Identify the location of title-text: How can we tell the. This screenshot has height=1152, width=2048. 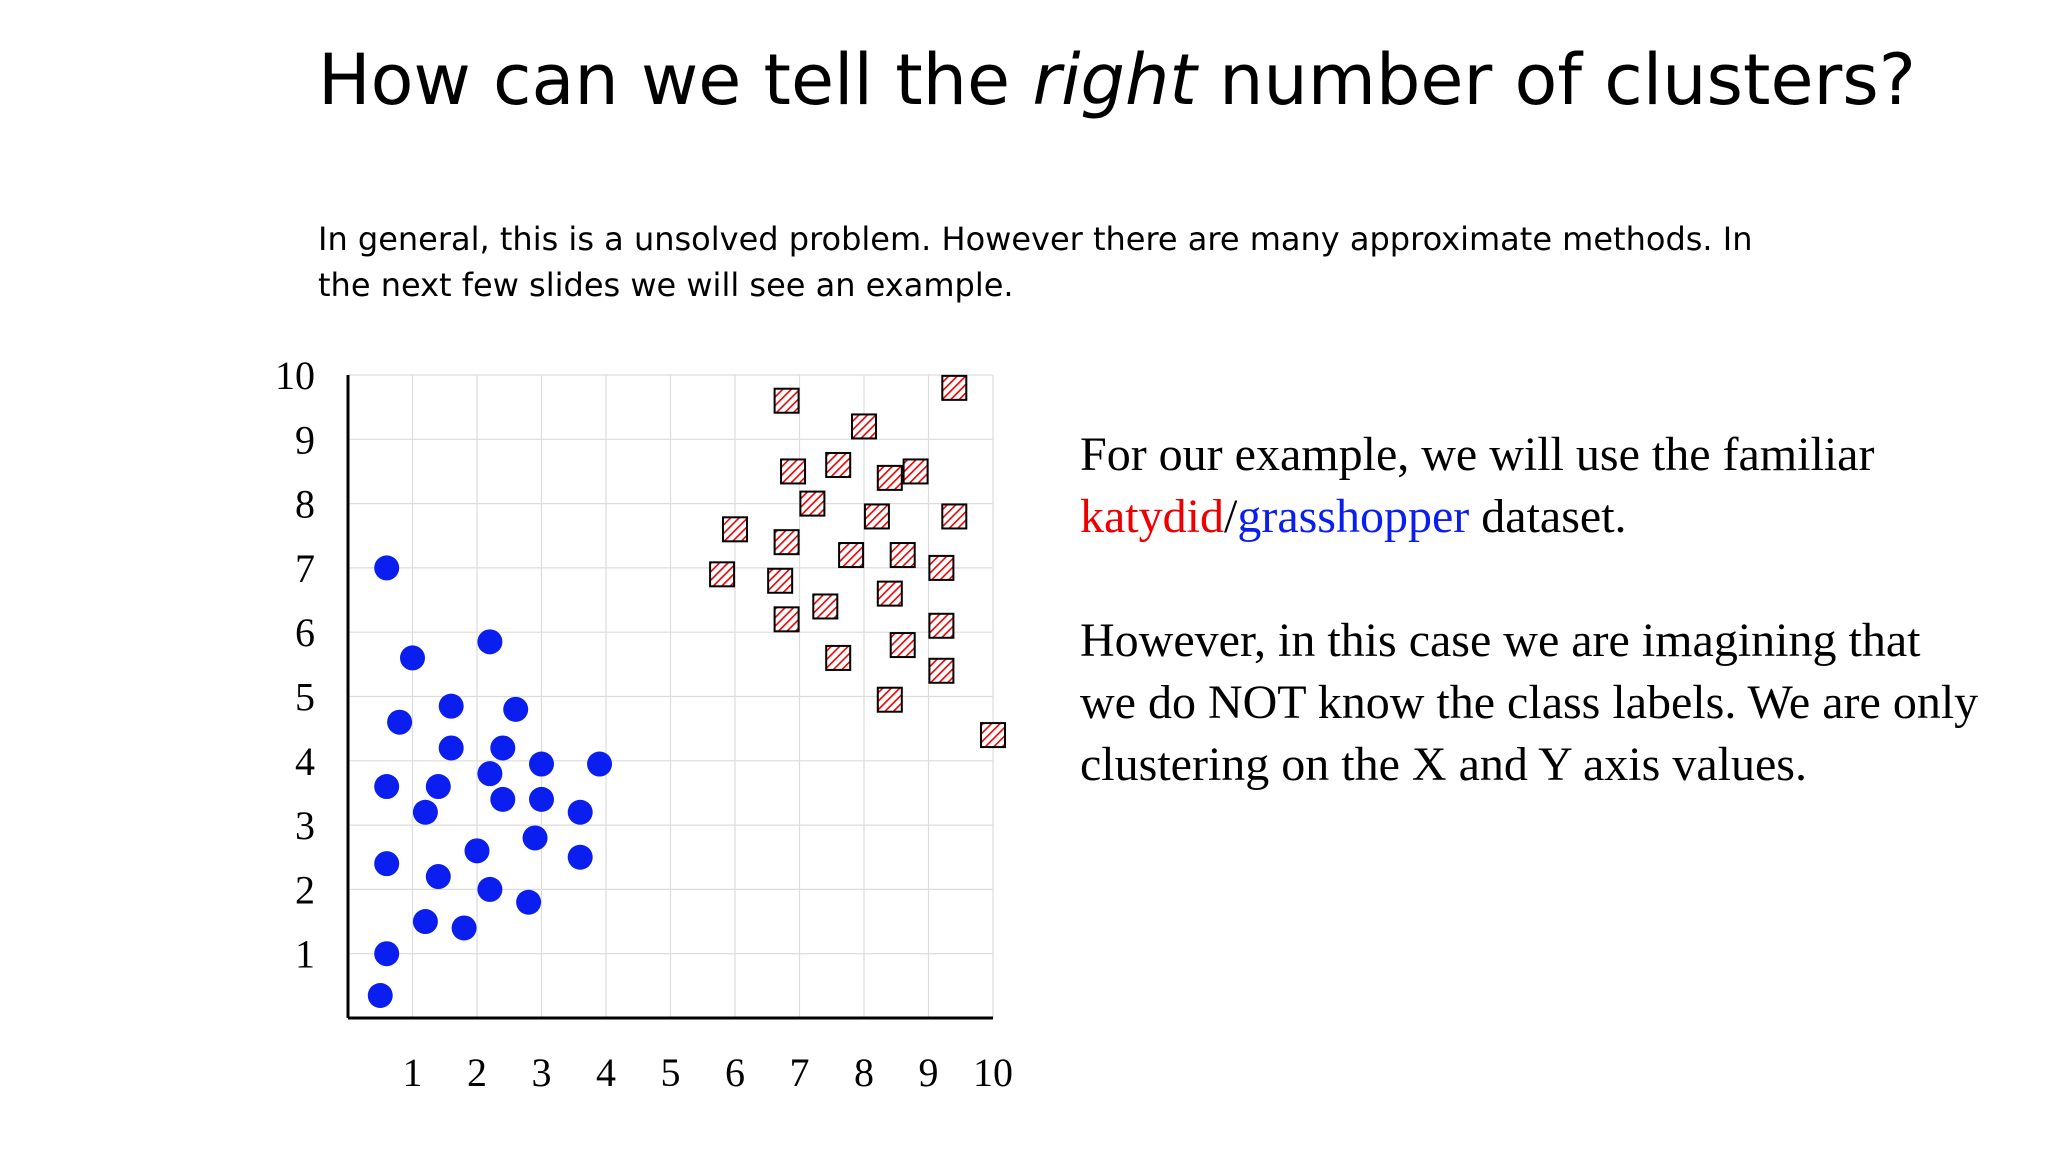
(675, 80).